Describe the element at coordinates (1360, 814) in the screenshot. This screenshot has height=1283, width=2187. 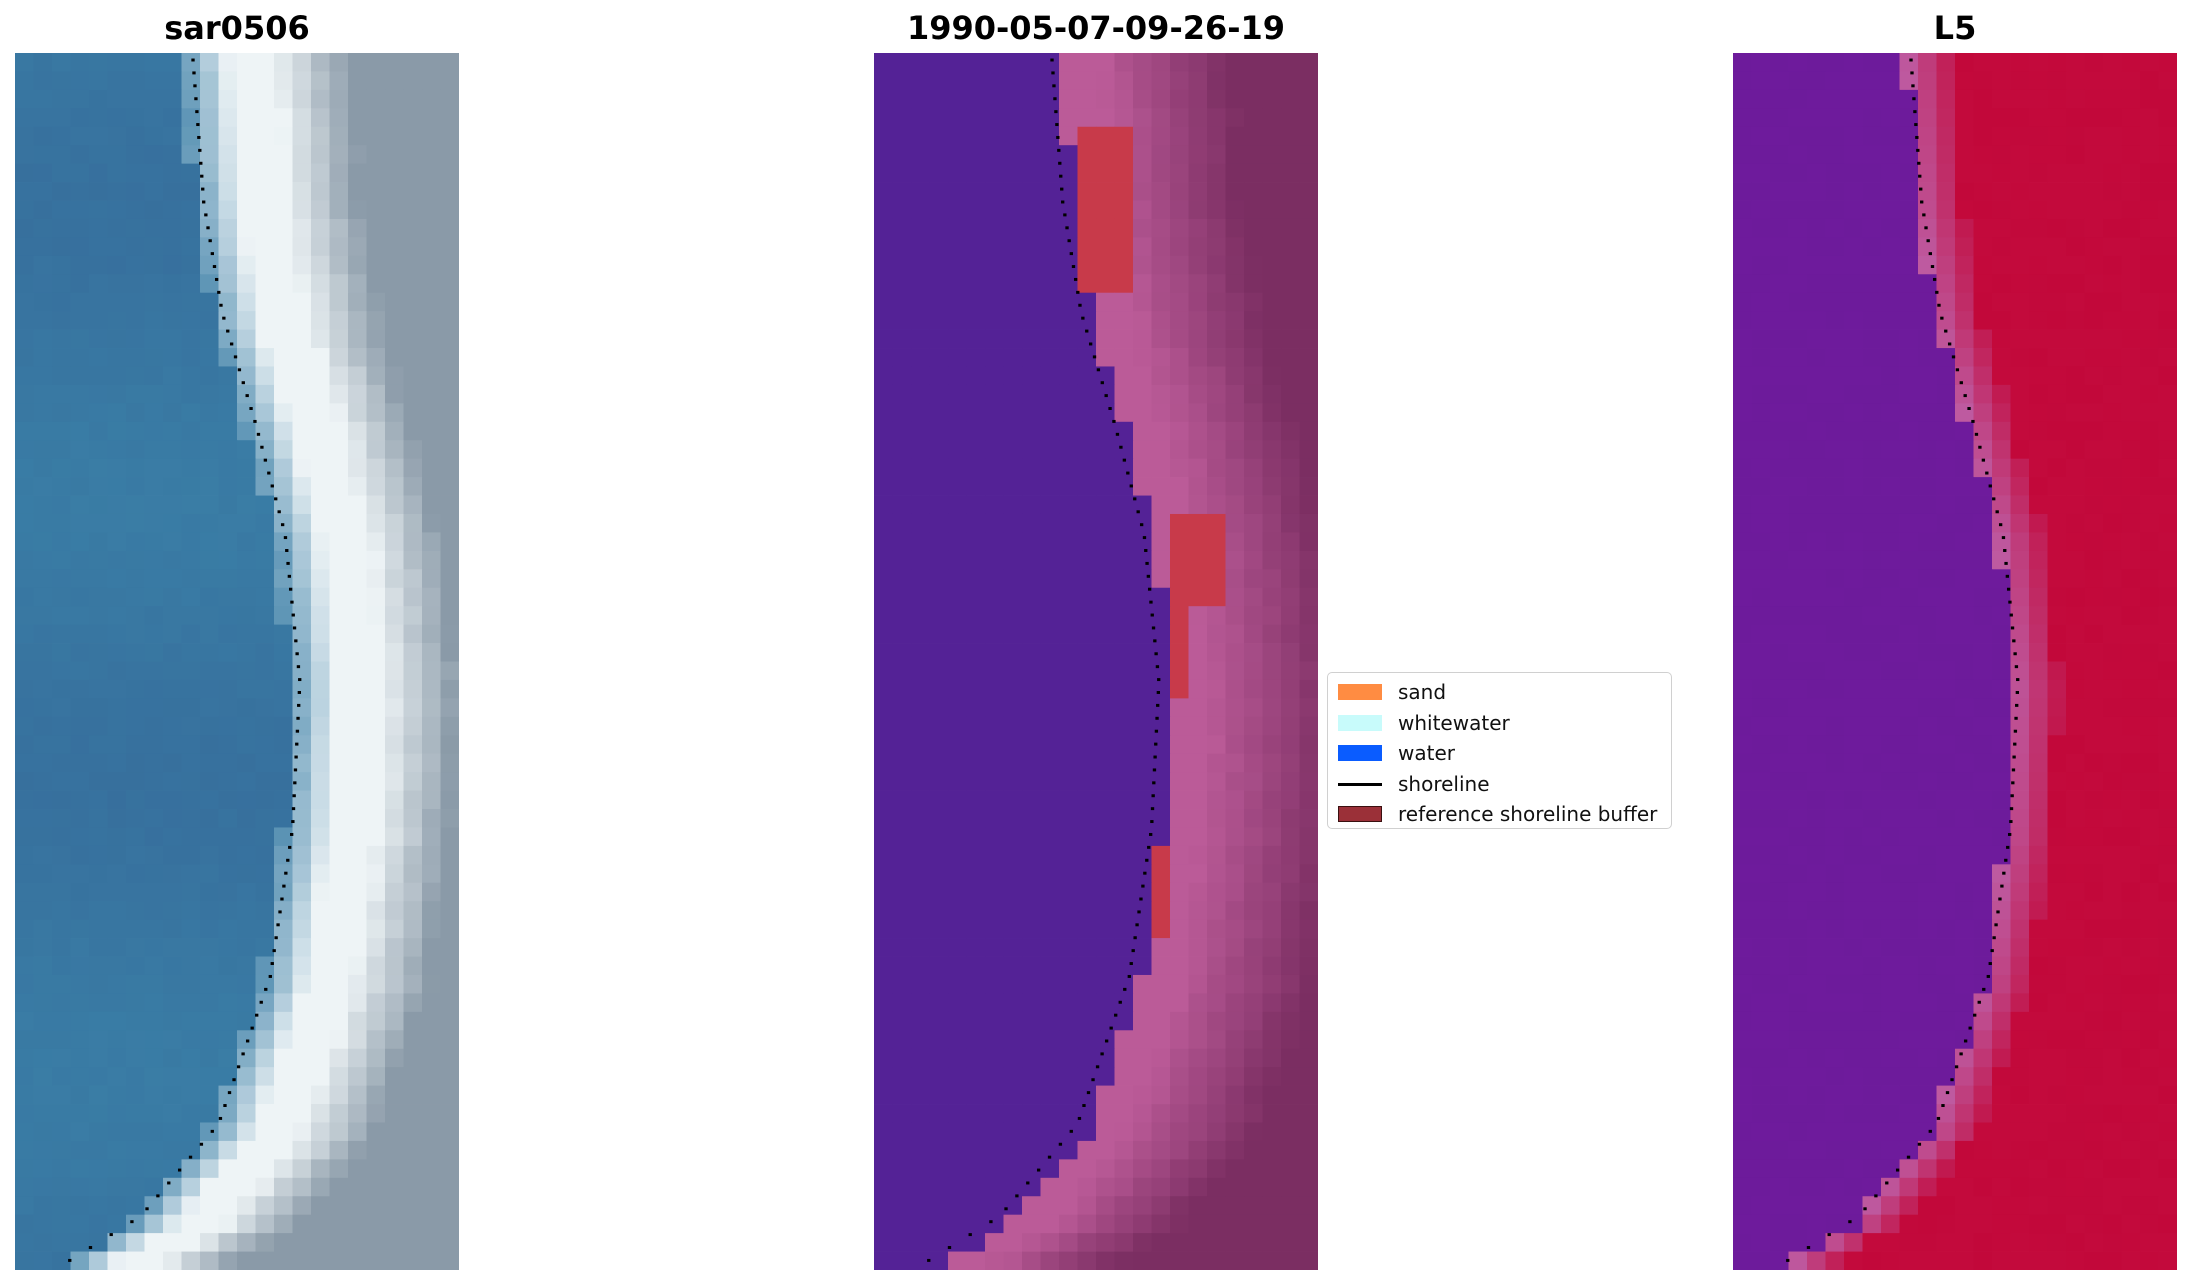
I see `legend-swatch-reference-buffer` at that location.